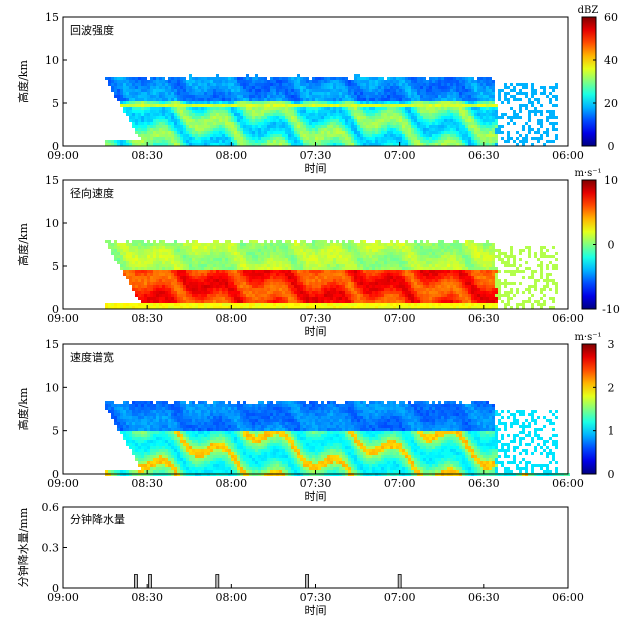  Describe the element at coordinates (611, 60) in the screenshot. I see `colorbar-tick-label: 40` at that location.